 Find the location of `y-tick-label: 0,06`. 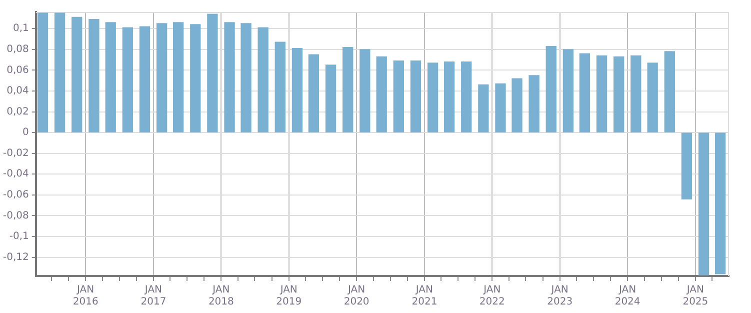

y-tick-label: 0,06 is located at coordinates (17, 70).